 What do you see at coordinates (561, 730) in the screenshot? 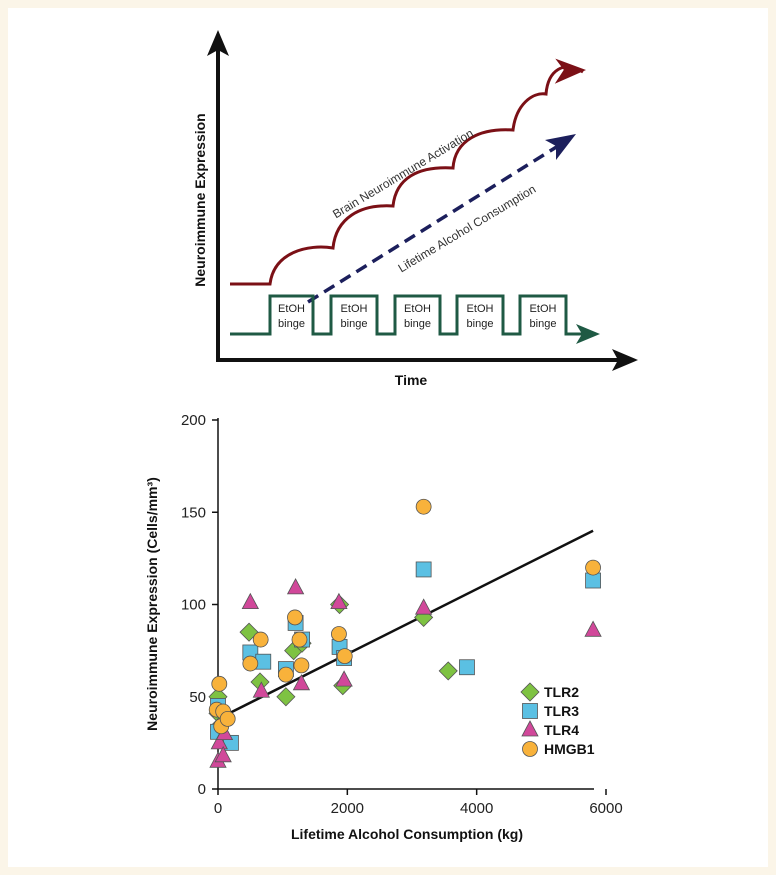
I see `legend-label-tlr4: TLR4` at bounding box center [561, 730].